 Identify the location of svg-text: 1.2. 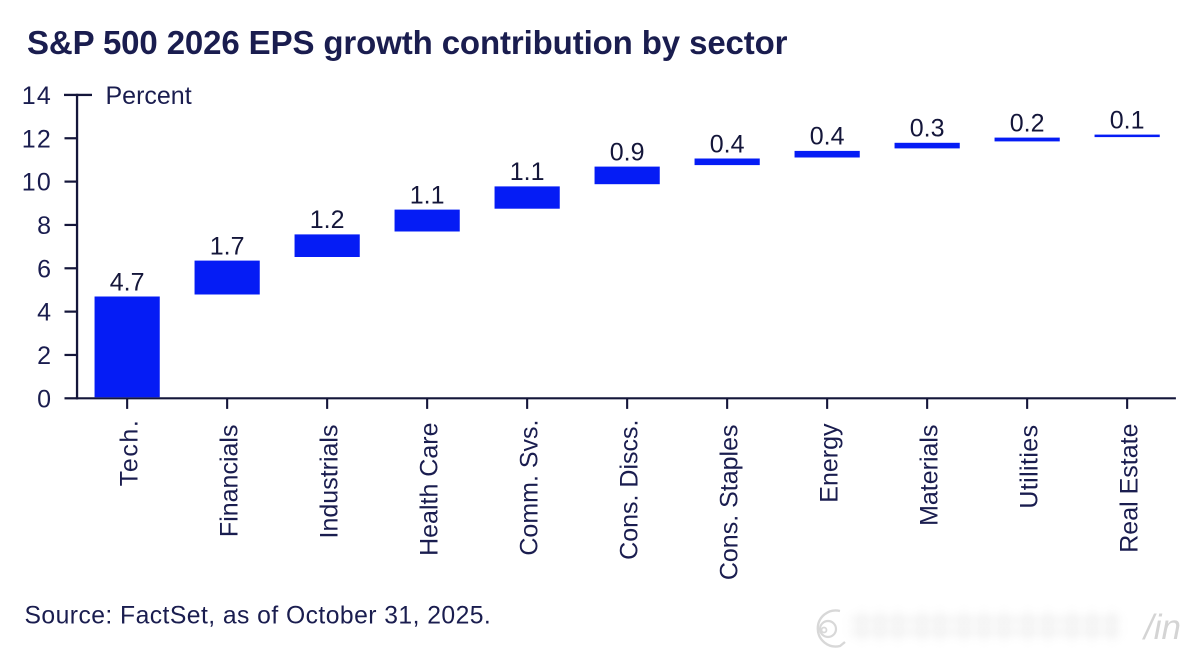
(327, 220).